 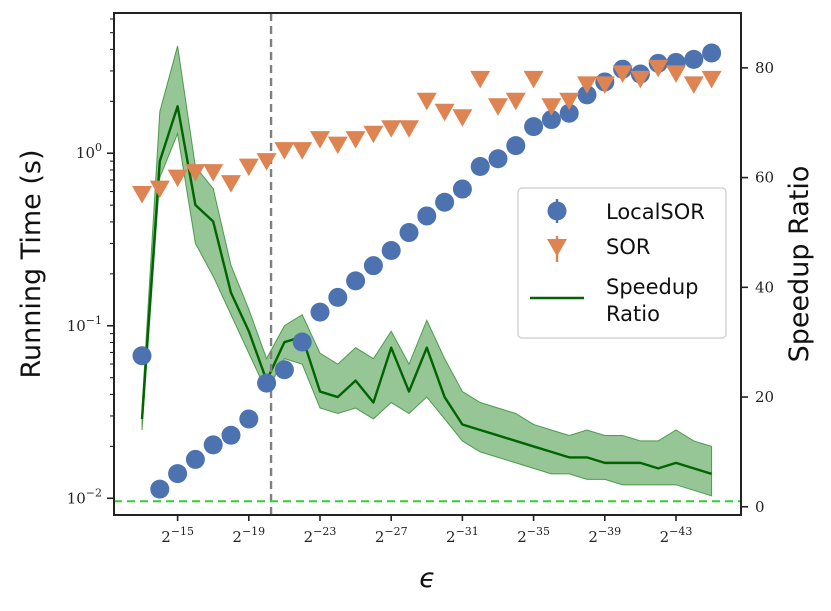 What do you see at coordinates (31, 263) in the screenshot?
I see `y-axis-label: Running Time (s)` at bounding box center [31, 263].